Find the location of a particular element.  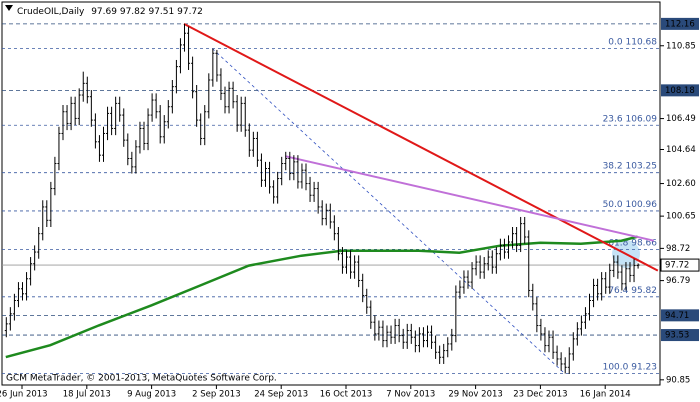

fib-value: 110.68 is located at coordinates (642, 42).